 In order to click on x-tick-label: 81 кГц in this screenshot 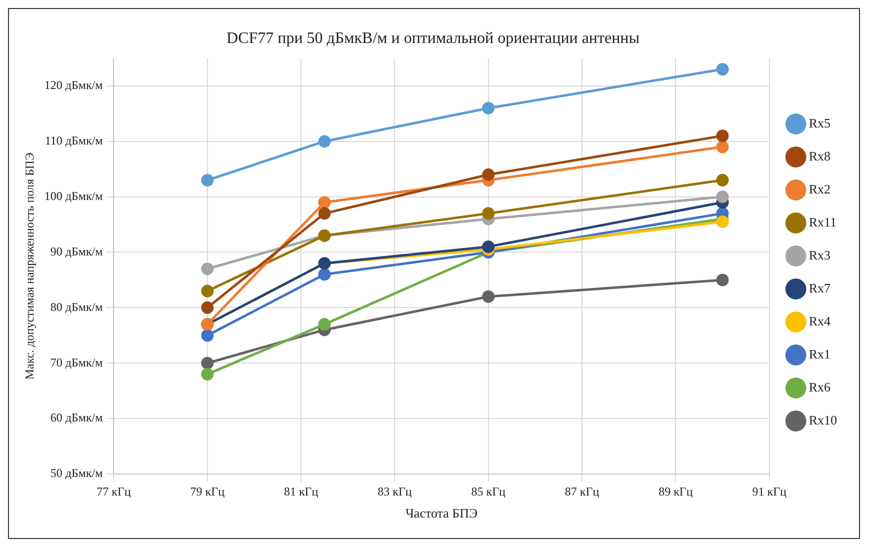, I will do `click(301, 491)`.